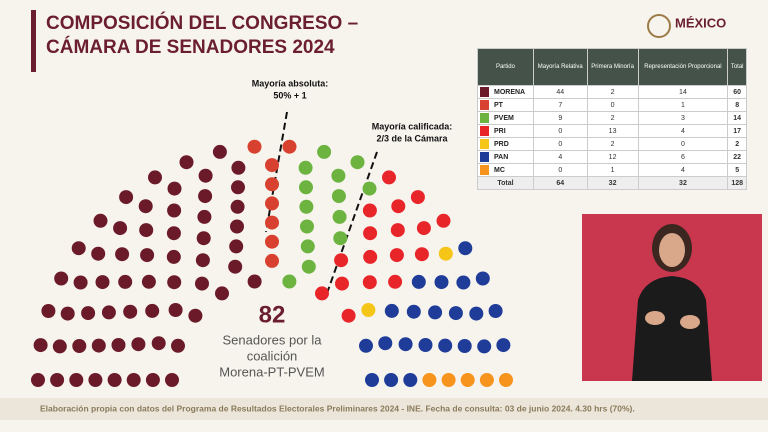 The height and width of the screenshot is (432, 768). I want to click on logo-text: MÉXICO, so click(700, 22).